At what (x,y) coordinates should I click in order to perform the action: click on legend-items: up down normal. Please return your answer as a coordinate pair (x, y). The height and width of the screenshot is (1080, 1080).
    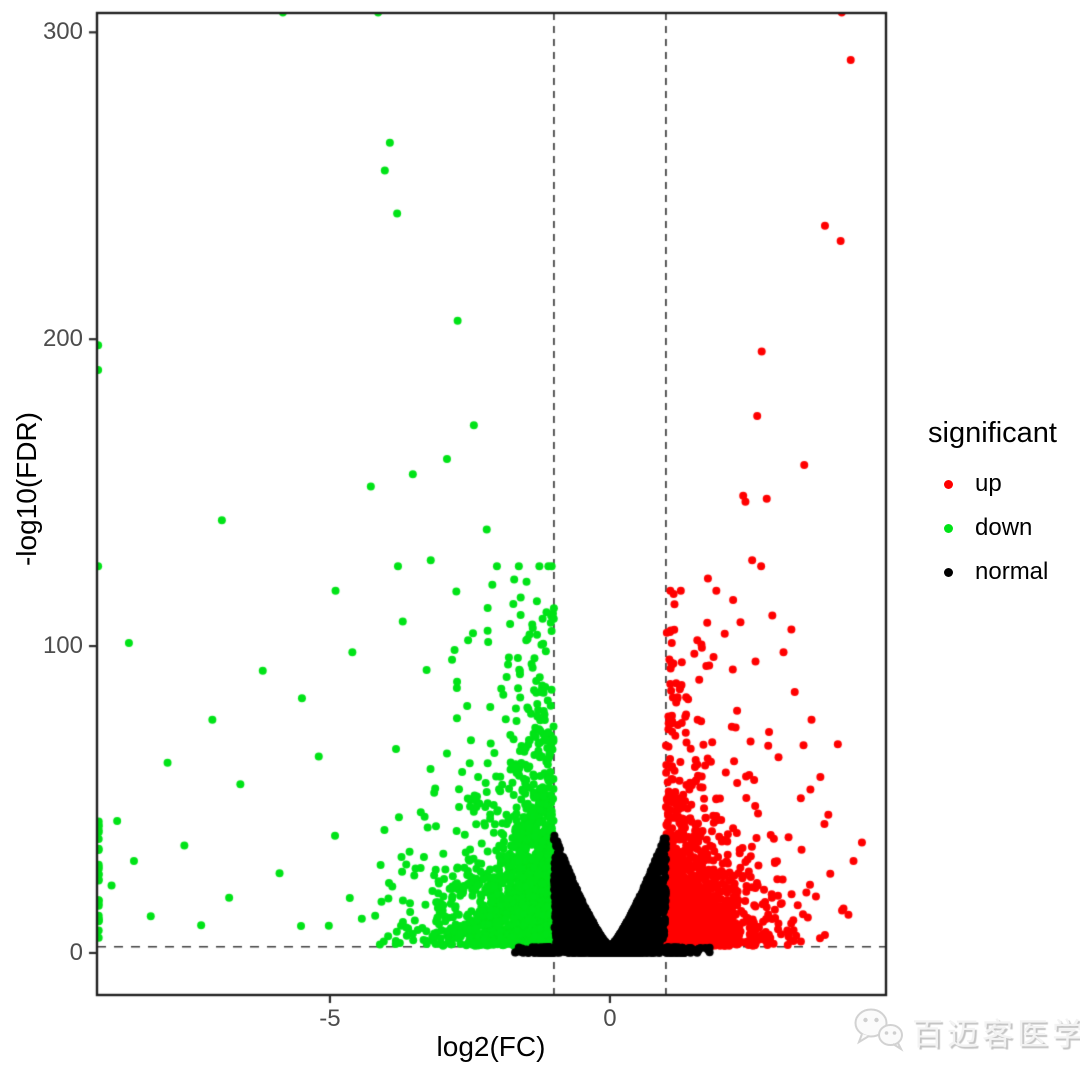
    Looking at the image, I should click on (992, 528).